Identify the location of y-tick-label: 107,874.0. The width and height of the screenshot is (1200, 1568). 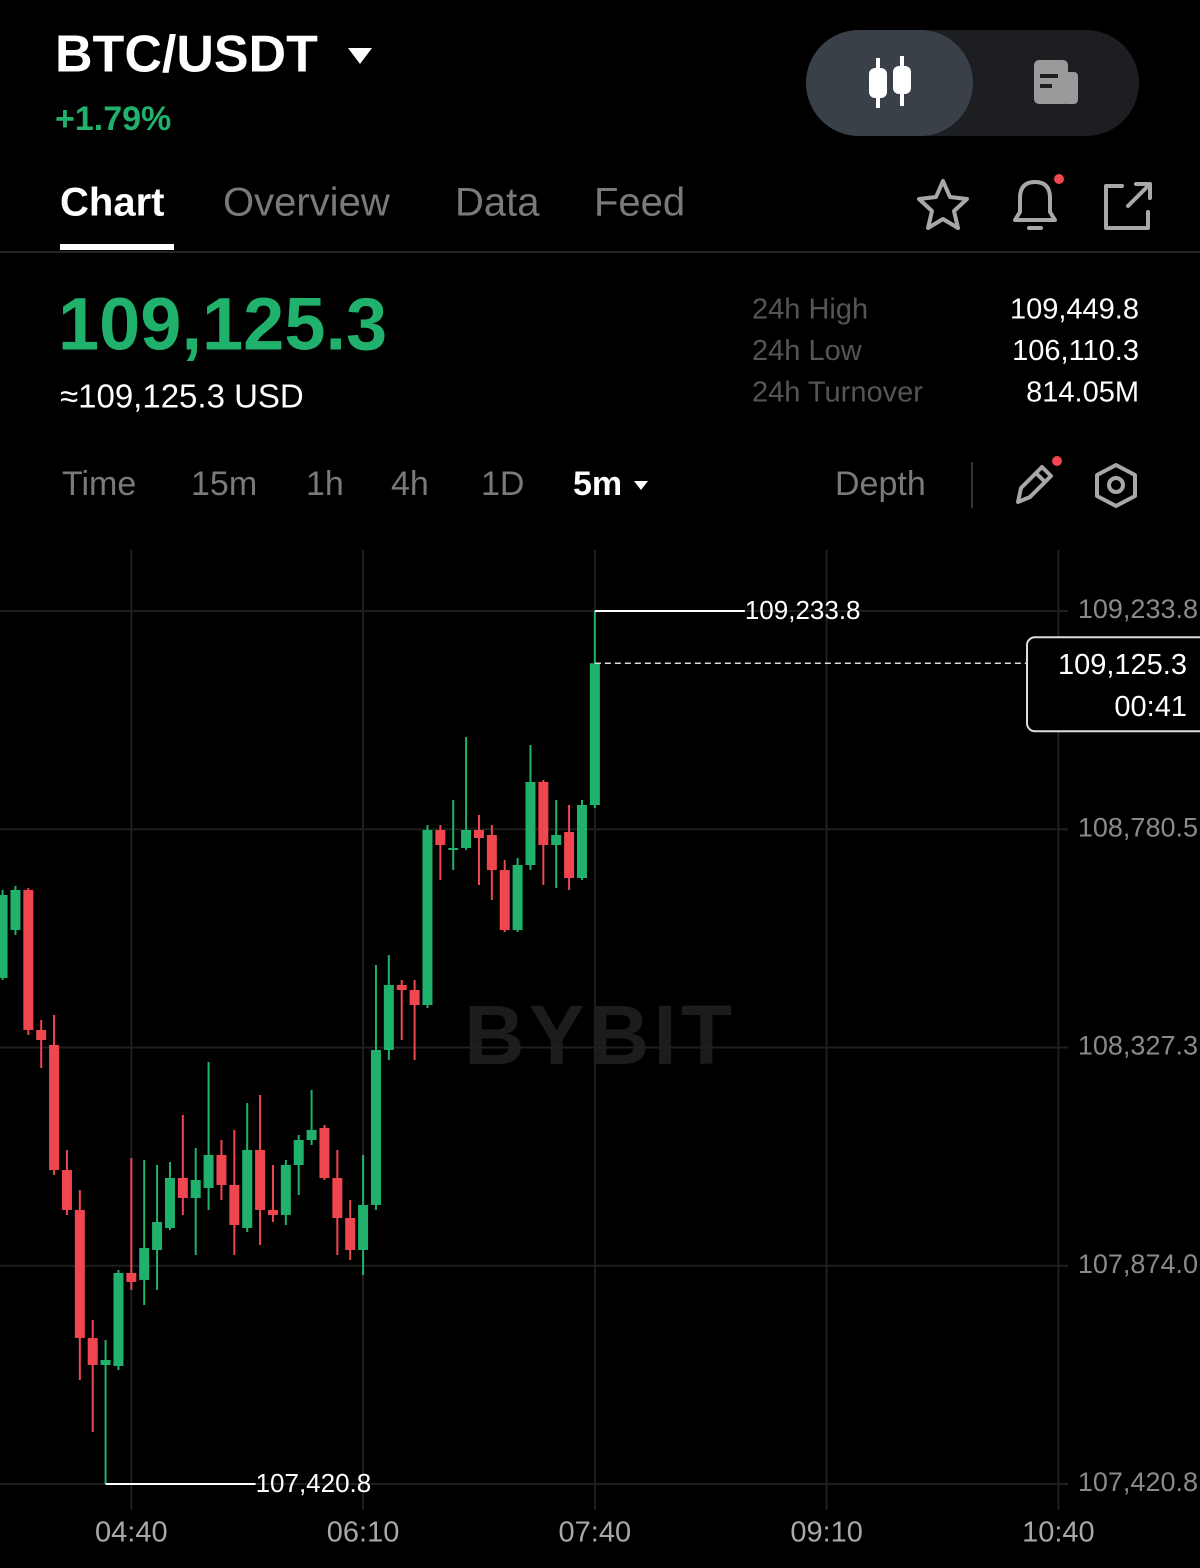
(1138, 1264).